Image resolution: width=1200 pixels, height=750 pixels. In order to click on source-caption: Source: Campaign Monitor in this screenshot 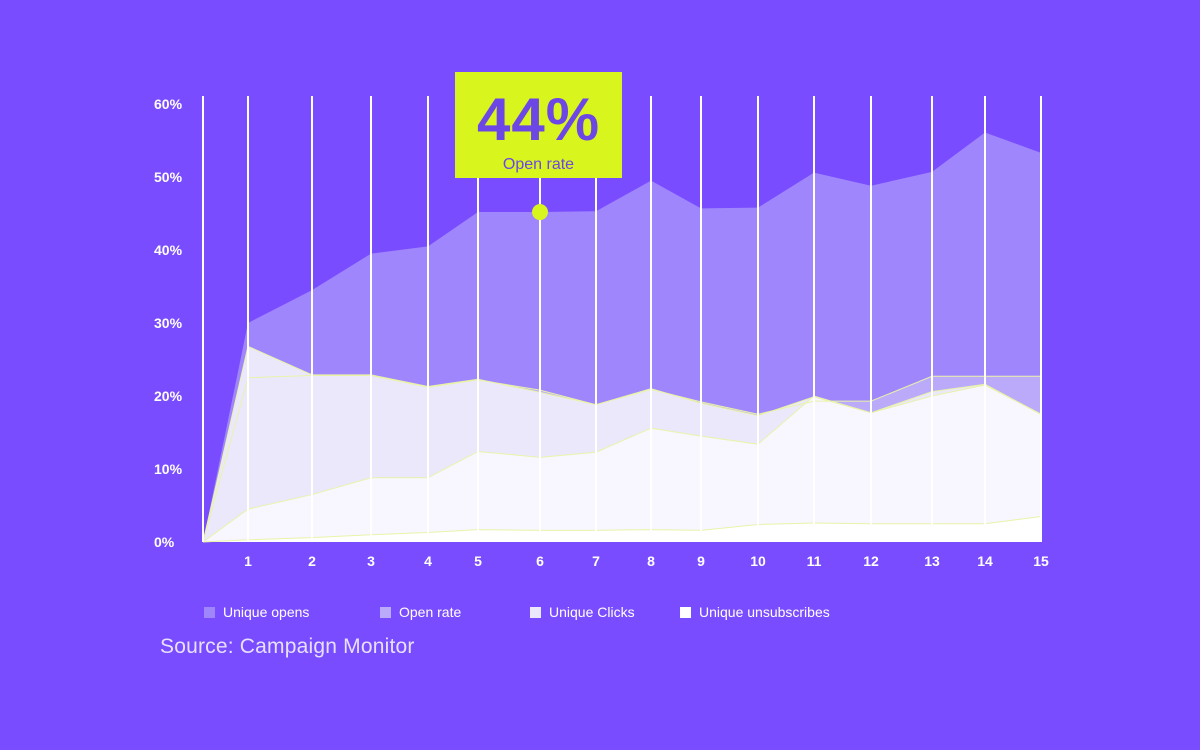, I will do `click(287, 646)`.